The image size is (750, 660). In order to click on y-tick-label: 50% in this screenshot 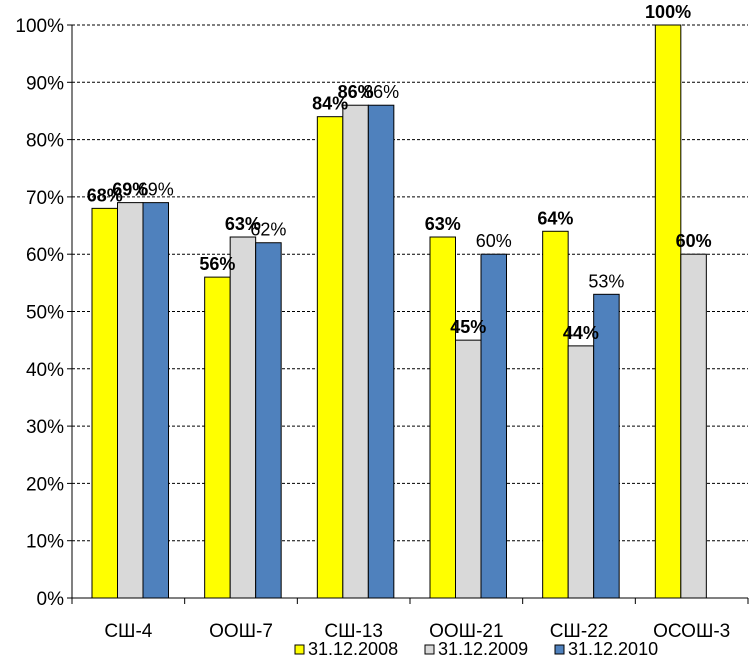, I will do `click(45, 313)`.